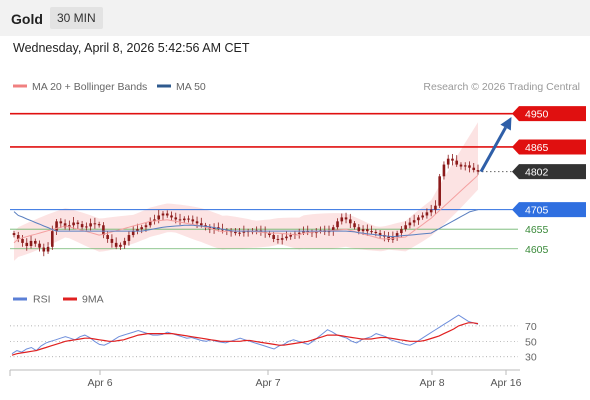 The width and height of the screenshot is (590, 400). Describe the element at coordinates (27, 19) in the screenshot. I see `instrument-name: Gold` at that location.